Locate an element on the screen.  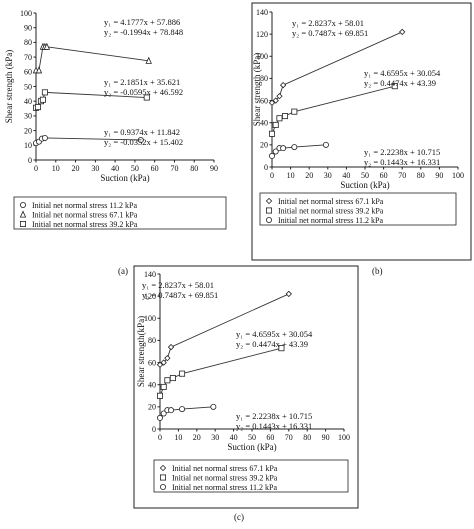
y-tick-label: 70 is located at coordinates (28, 57).